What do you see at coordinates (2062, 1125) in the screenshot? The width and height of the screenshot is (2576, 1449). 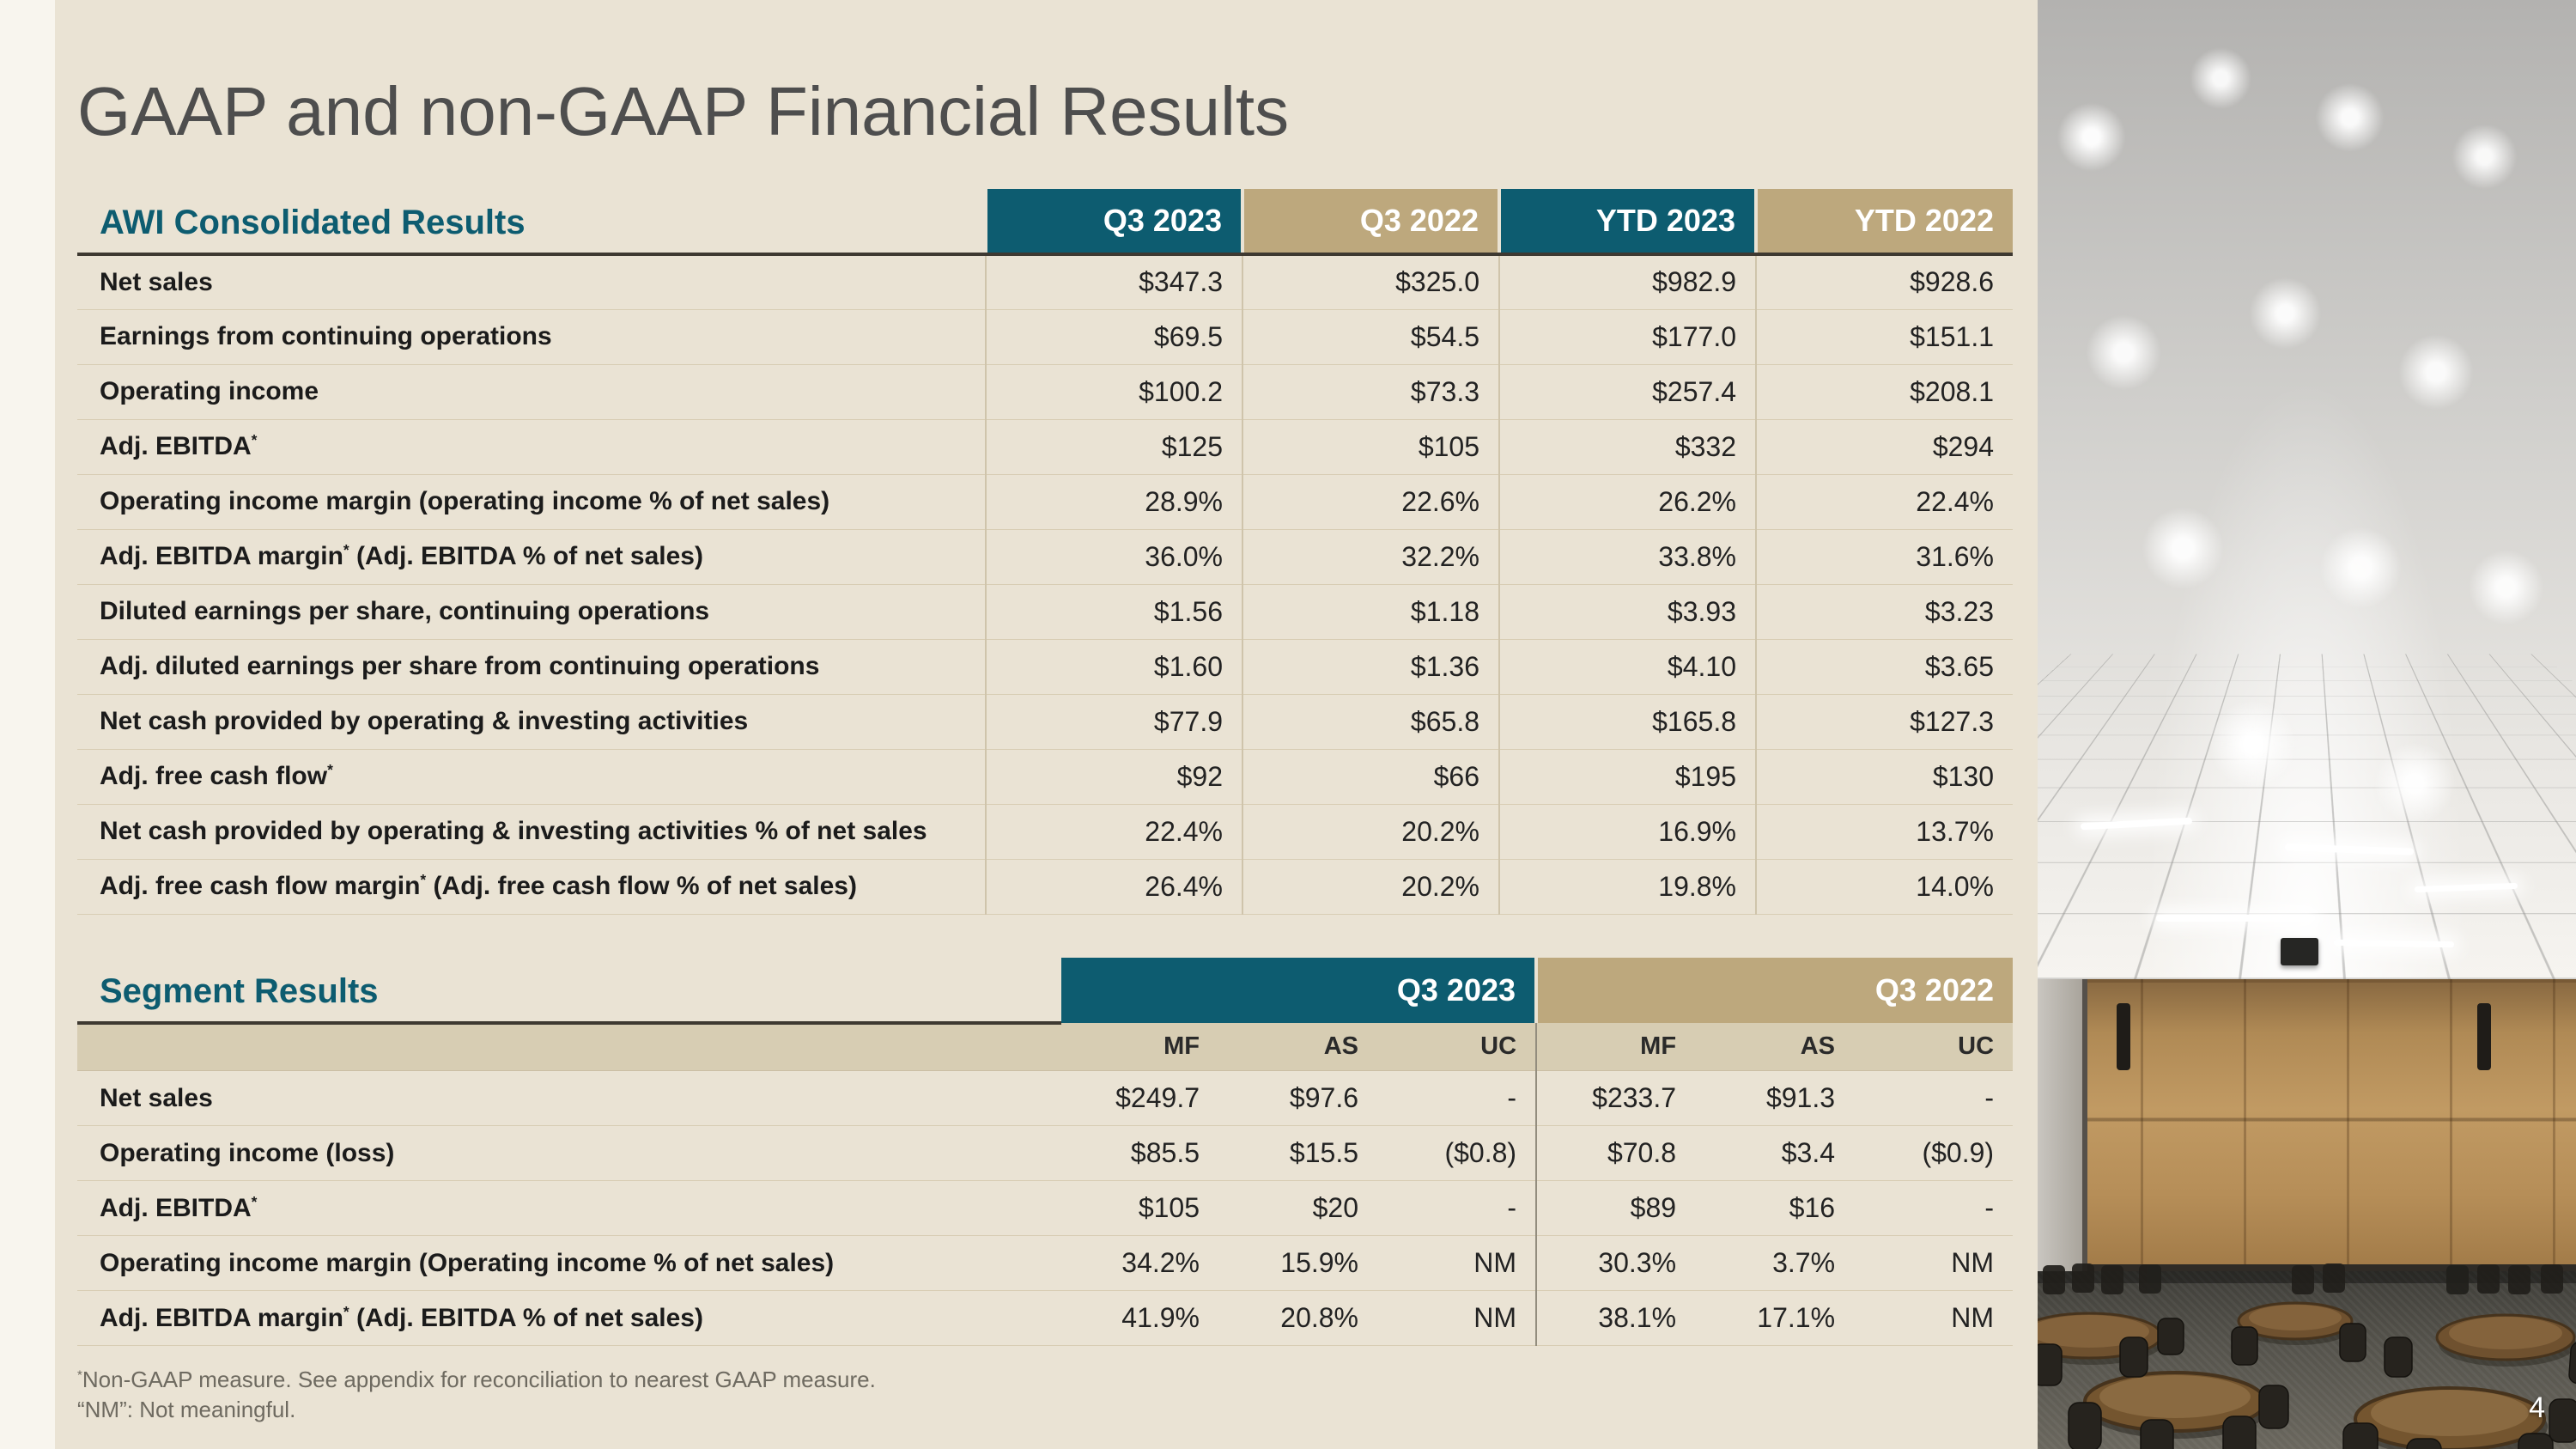 I see `side-wall` at bounding box center [2062, 1125].